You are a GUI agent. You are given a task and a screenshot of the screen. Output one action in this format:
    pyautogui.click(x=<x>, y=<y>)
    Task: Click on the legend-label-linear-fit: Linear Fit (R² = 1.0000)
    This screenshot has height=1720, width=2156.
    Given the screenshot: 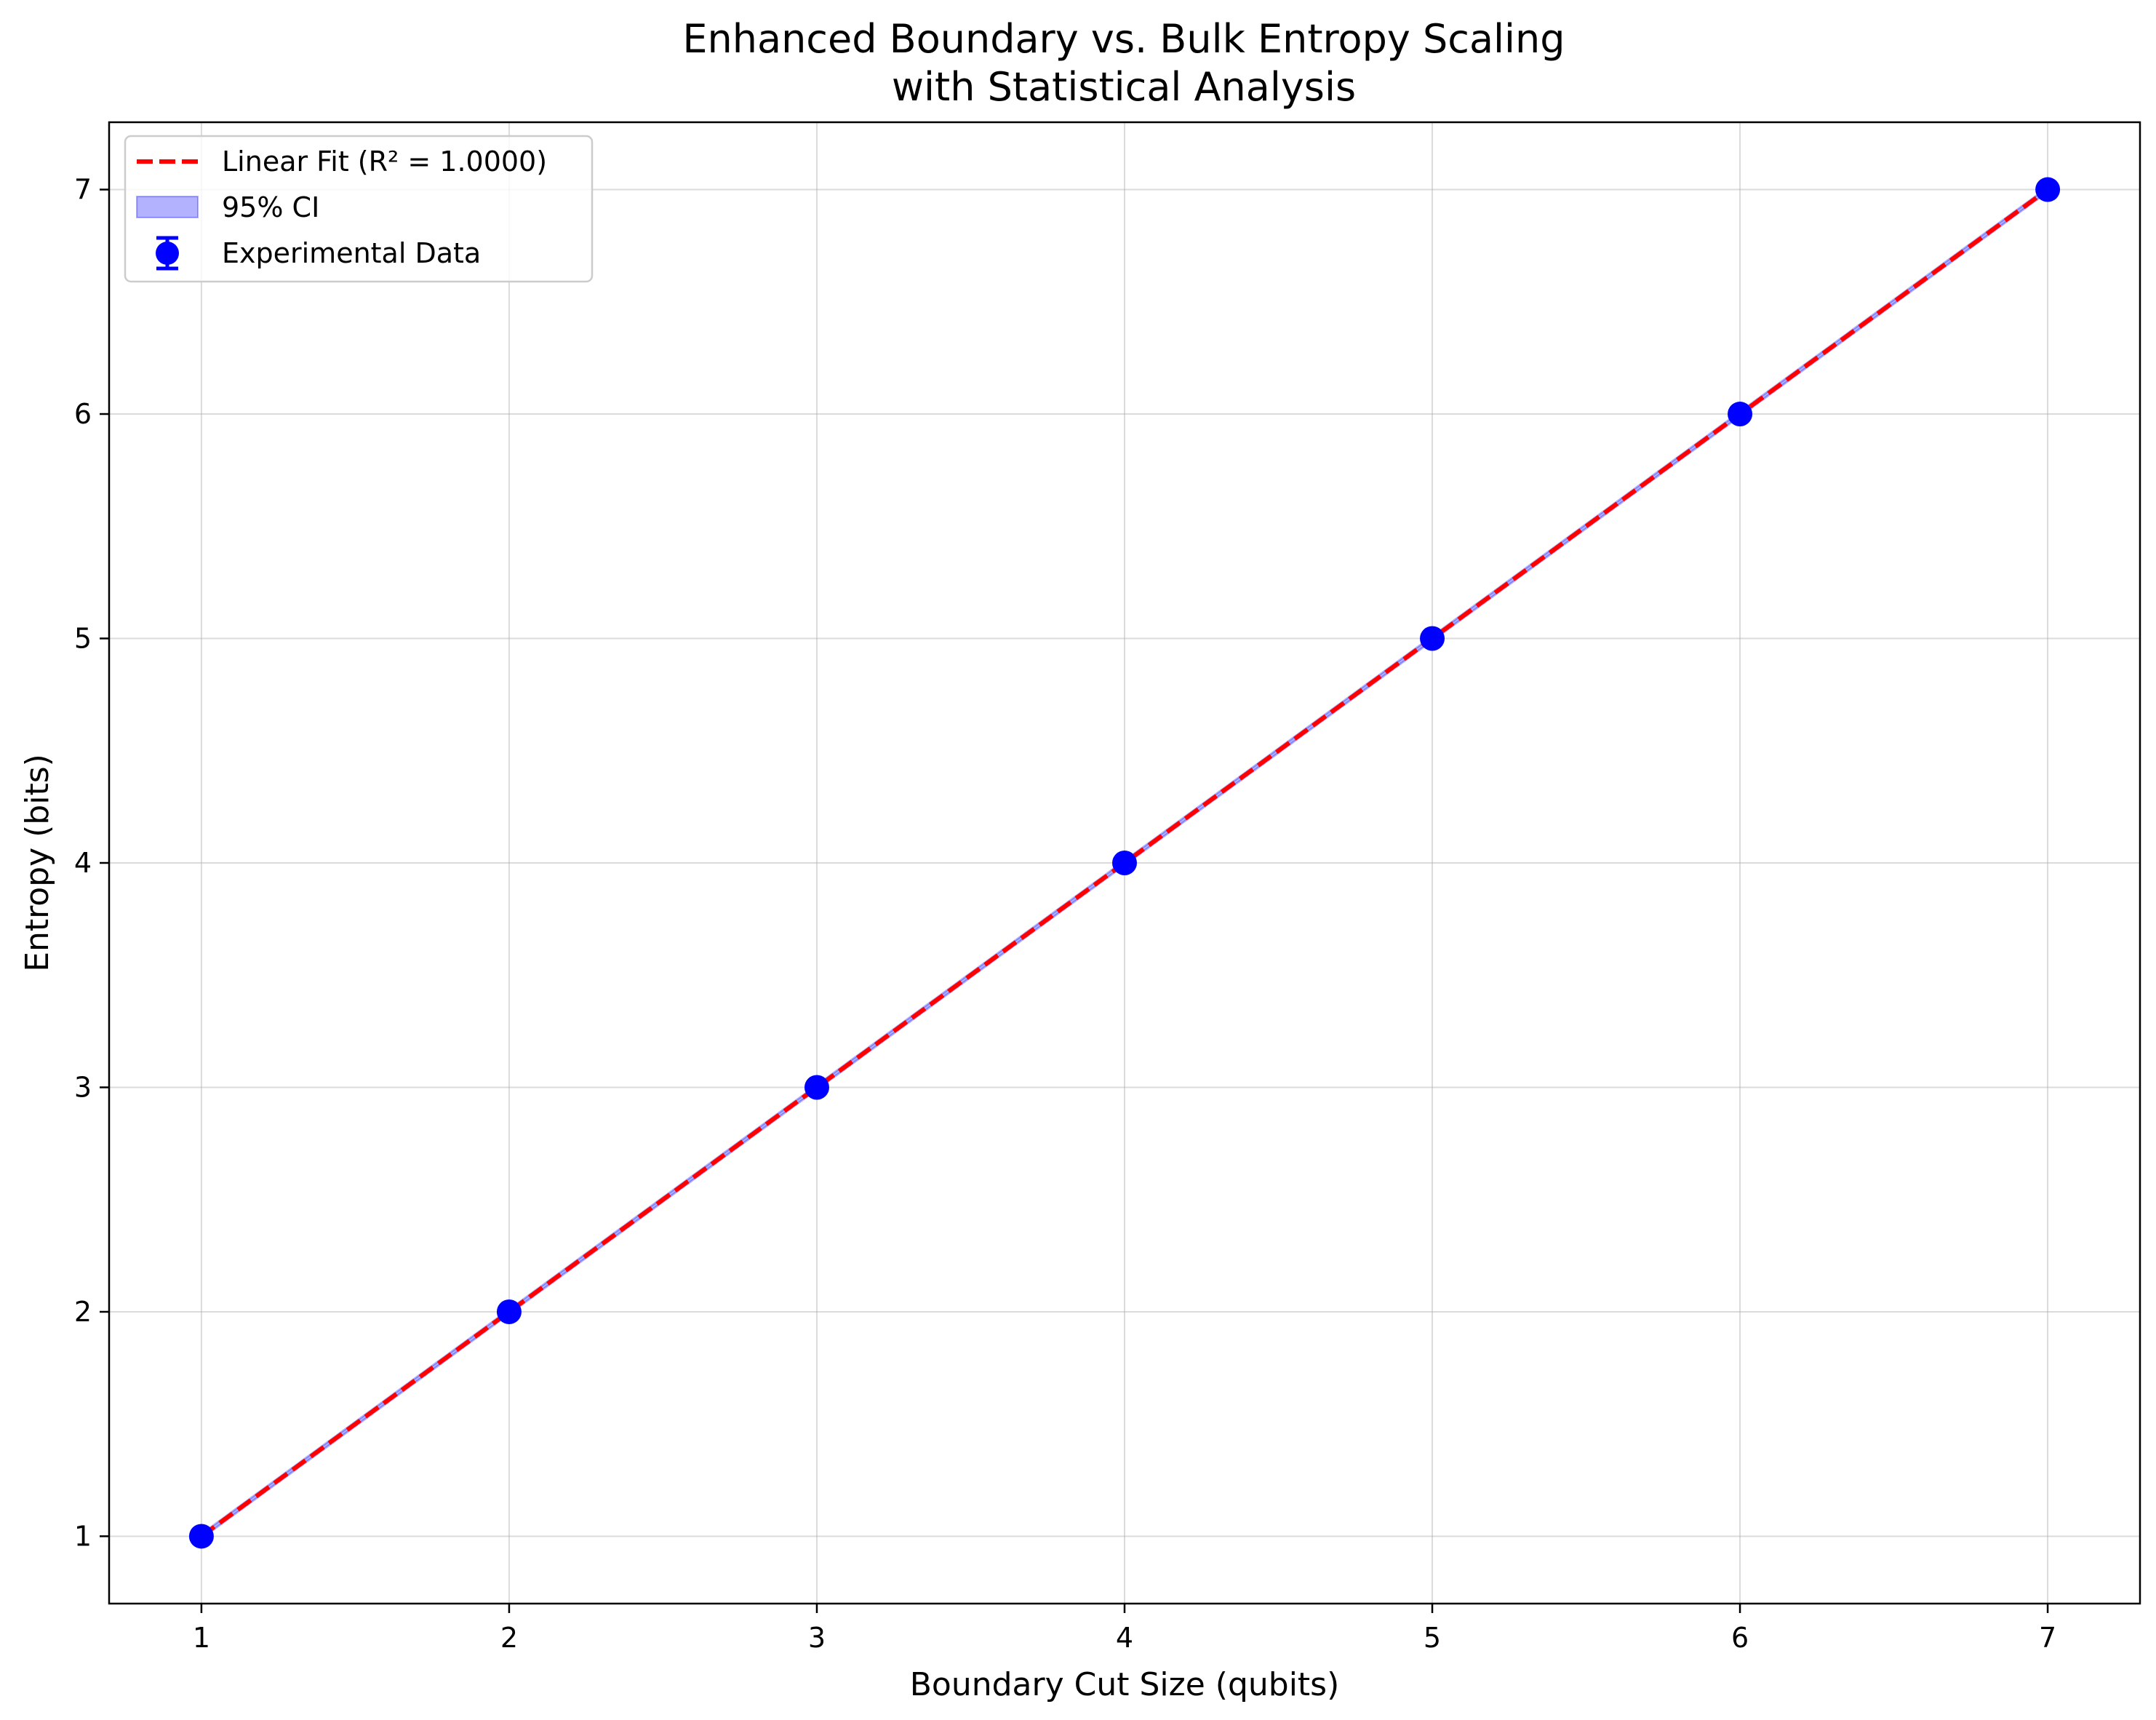 What is the action you would take?
    pyautogui.click(x=385, y=162)
    